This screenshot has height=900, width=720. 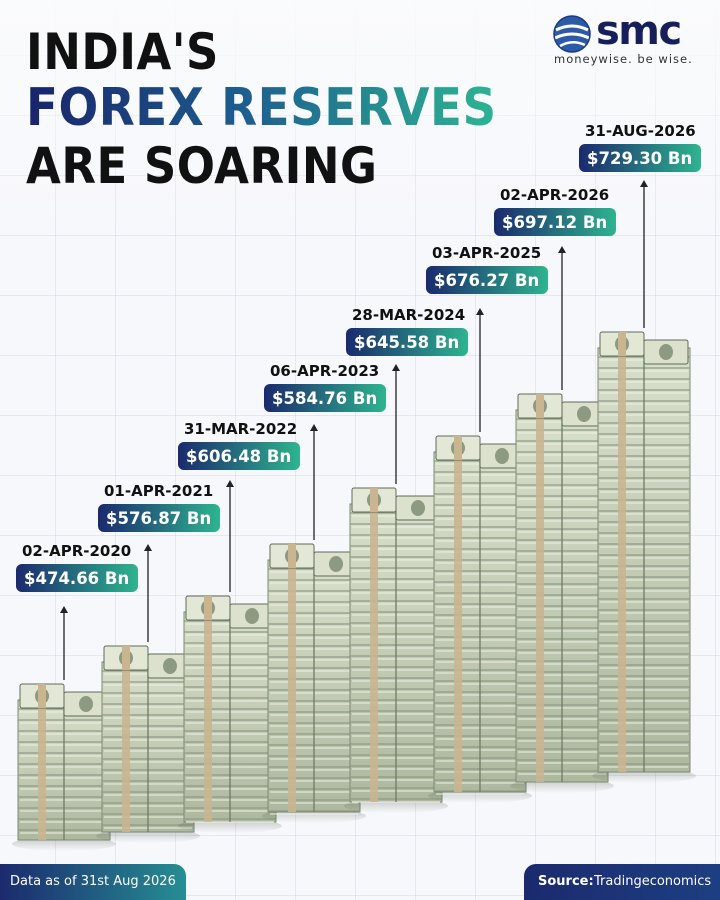 I want to click on value-label: $676.27 Bn, so click(x=486, y=280).